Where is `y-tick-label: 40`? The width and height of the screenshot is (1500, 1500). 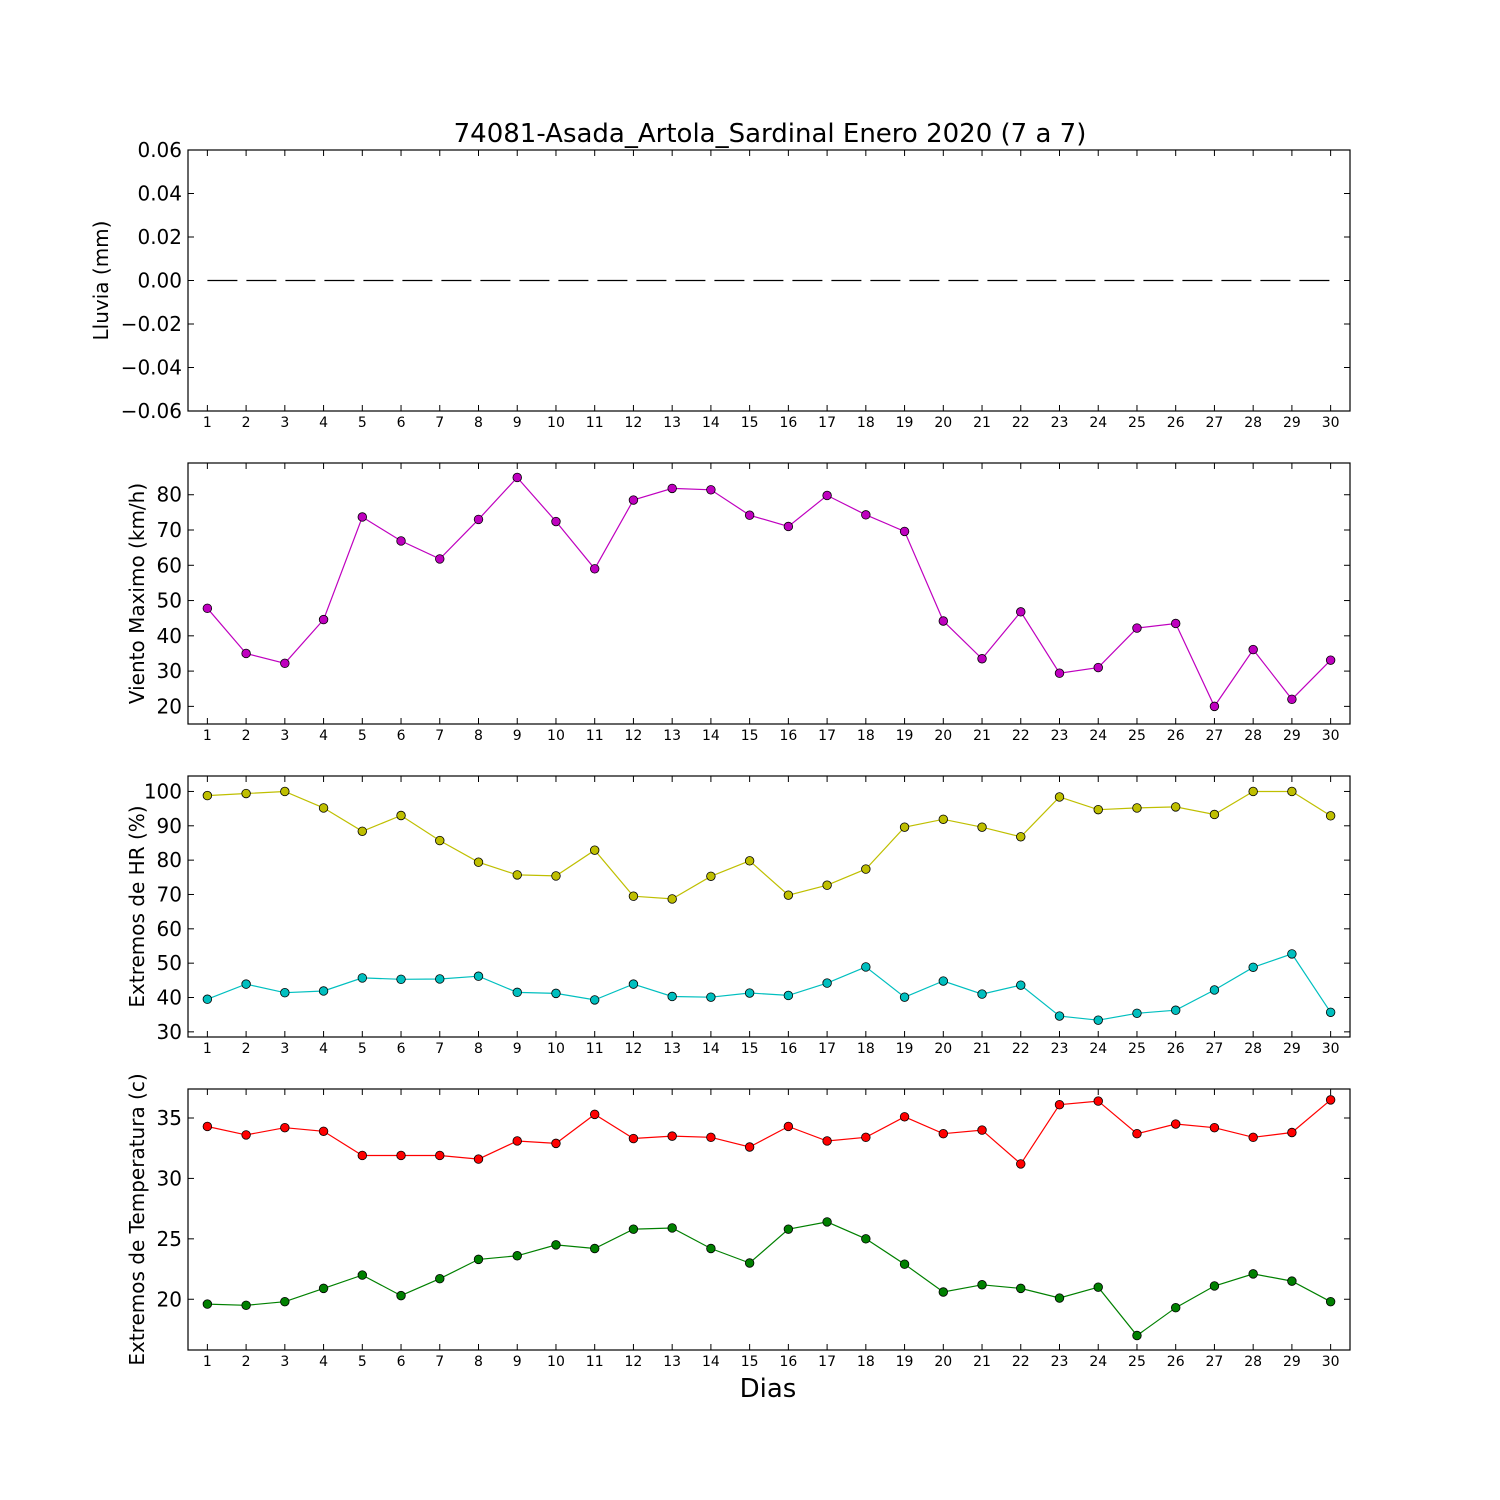
y-tick-label: 40 is located at coordinates (169, 636).